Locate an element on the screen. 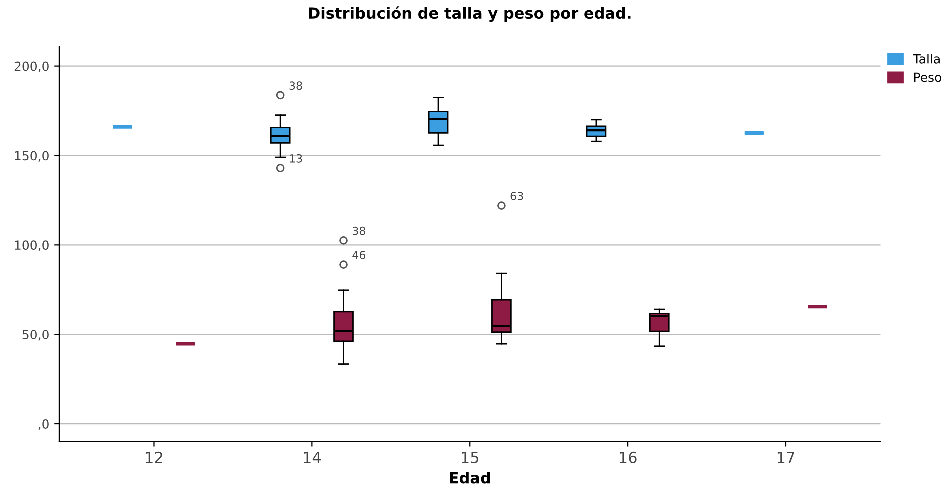  annotation: 13 is located at coordinates (296, 158).